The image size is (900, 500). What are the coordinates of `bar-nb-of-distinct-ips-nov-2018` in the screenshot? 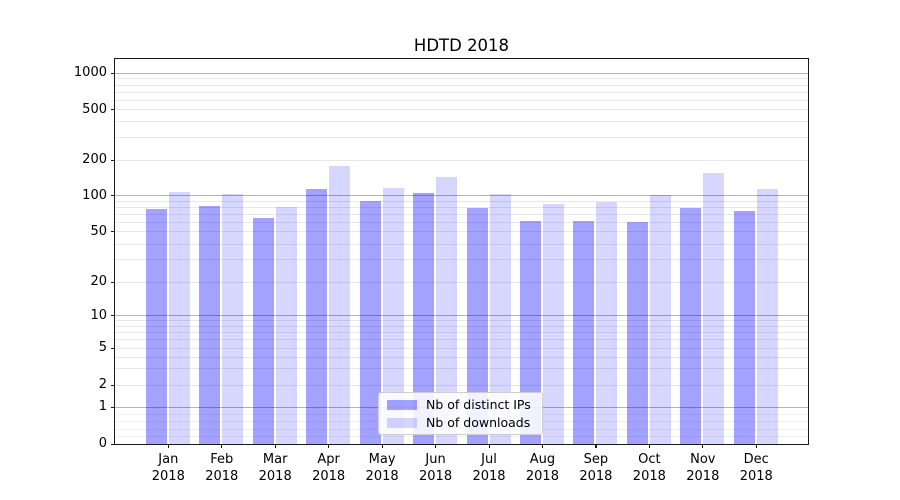 It's located at (691, 325).